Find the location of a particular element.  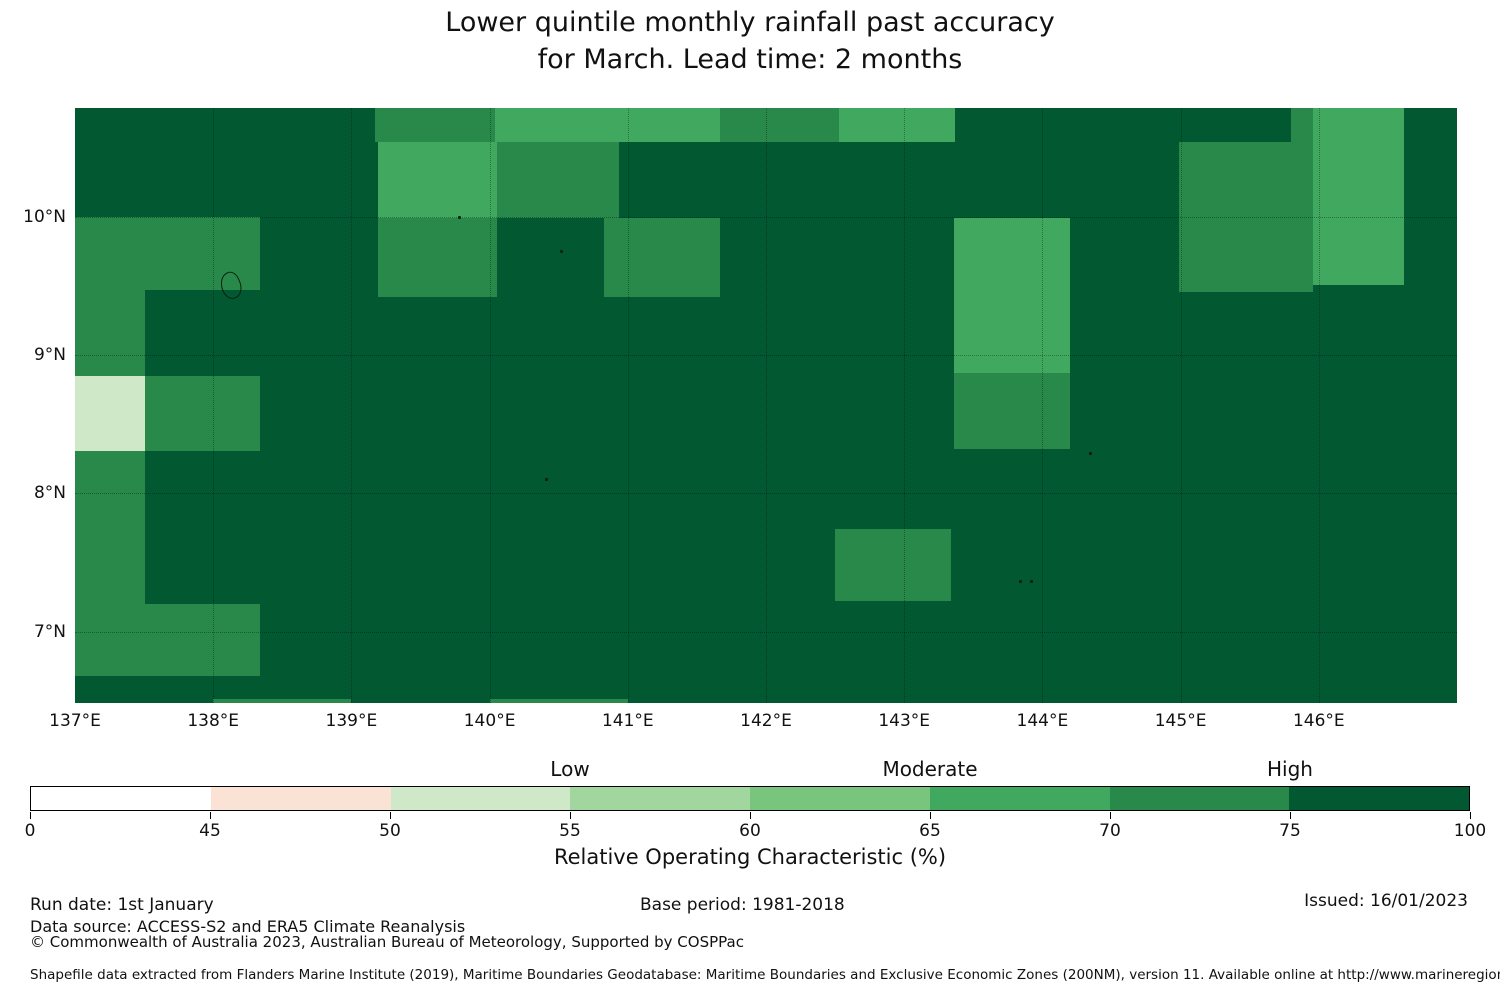

x-axis-tick-label: 145°E is located at coordinates (1180, 721).